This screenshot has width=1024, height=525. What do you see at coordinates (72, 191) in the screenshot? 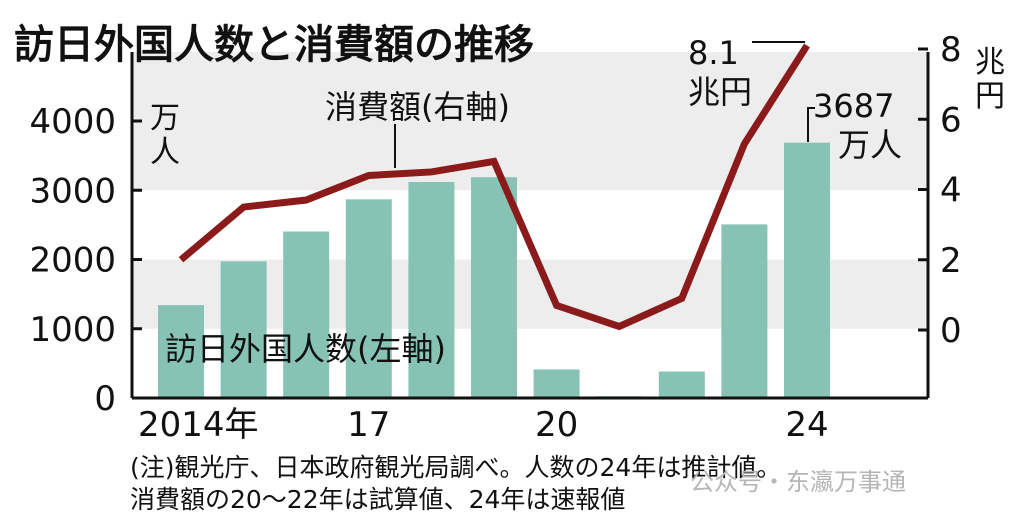
I see `left-tick-3000: 3000` at bounding box center [72, 191].